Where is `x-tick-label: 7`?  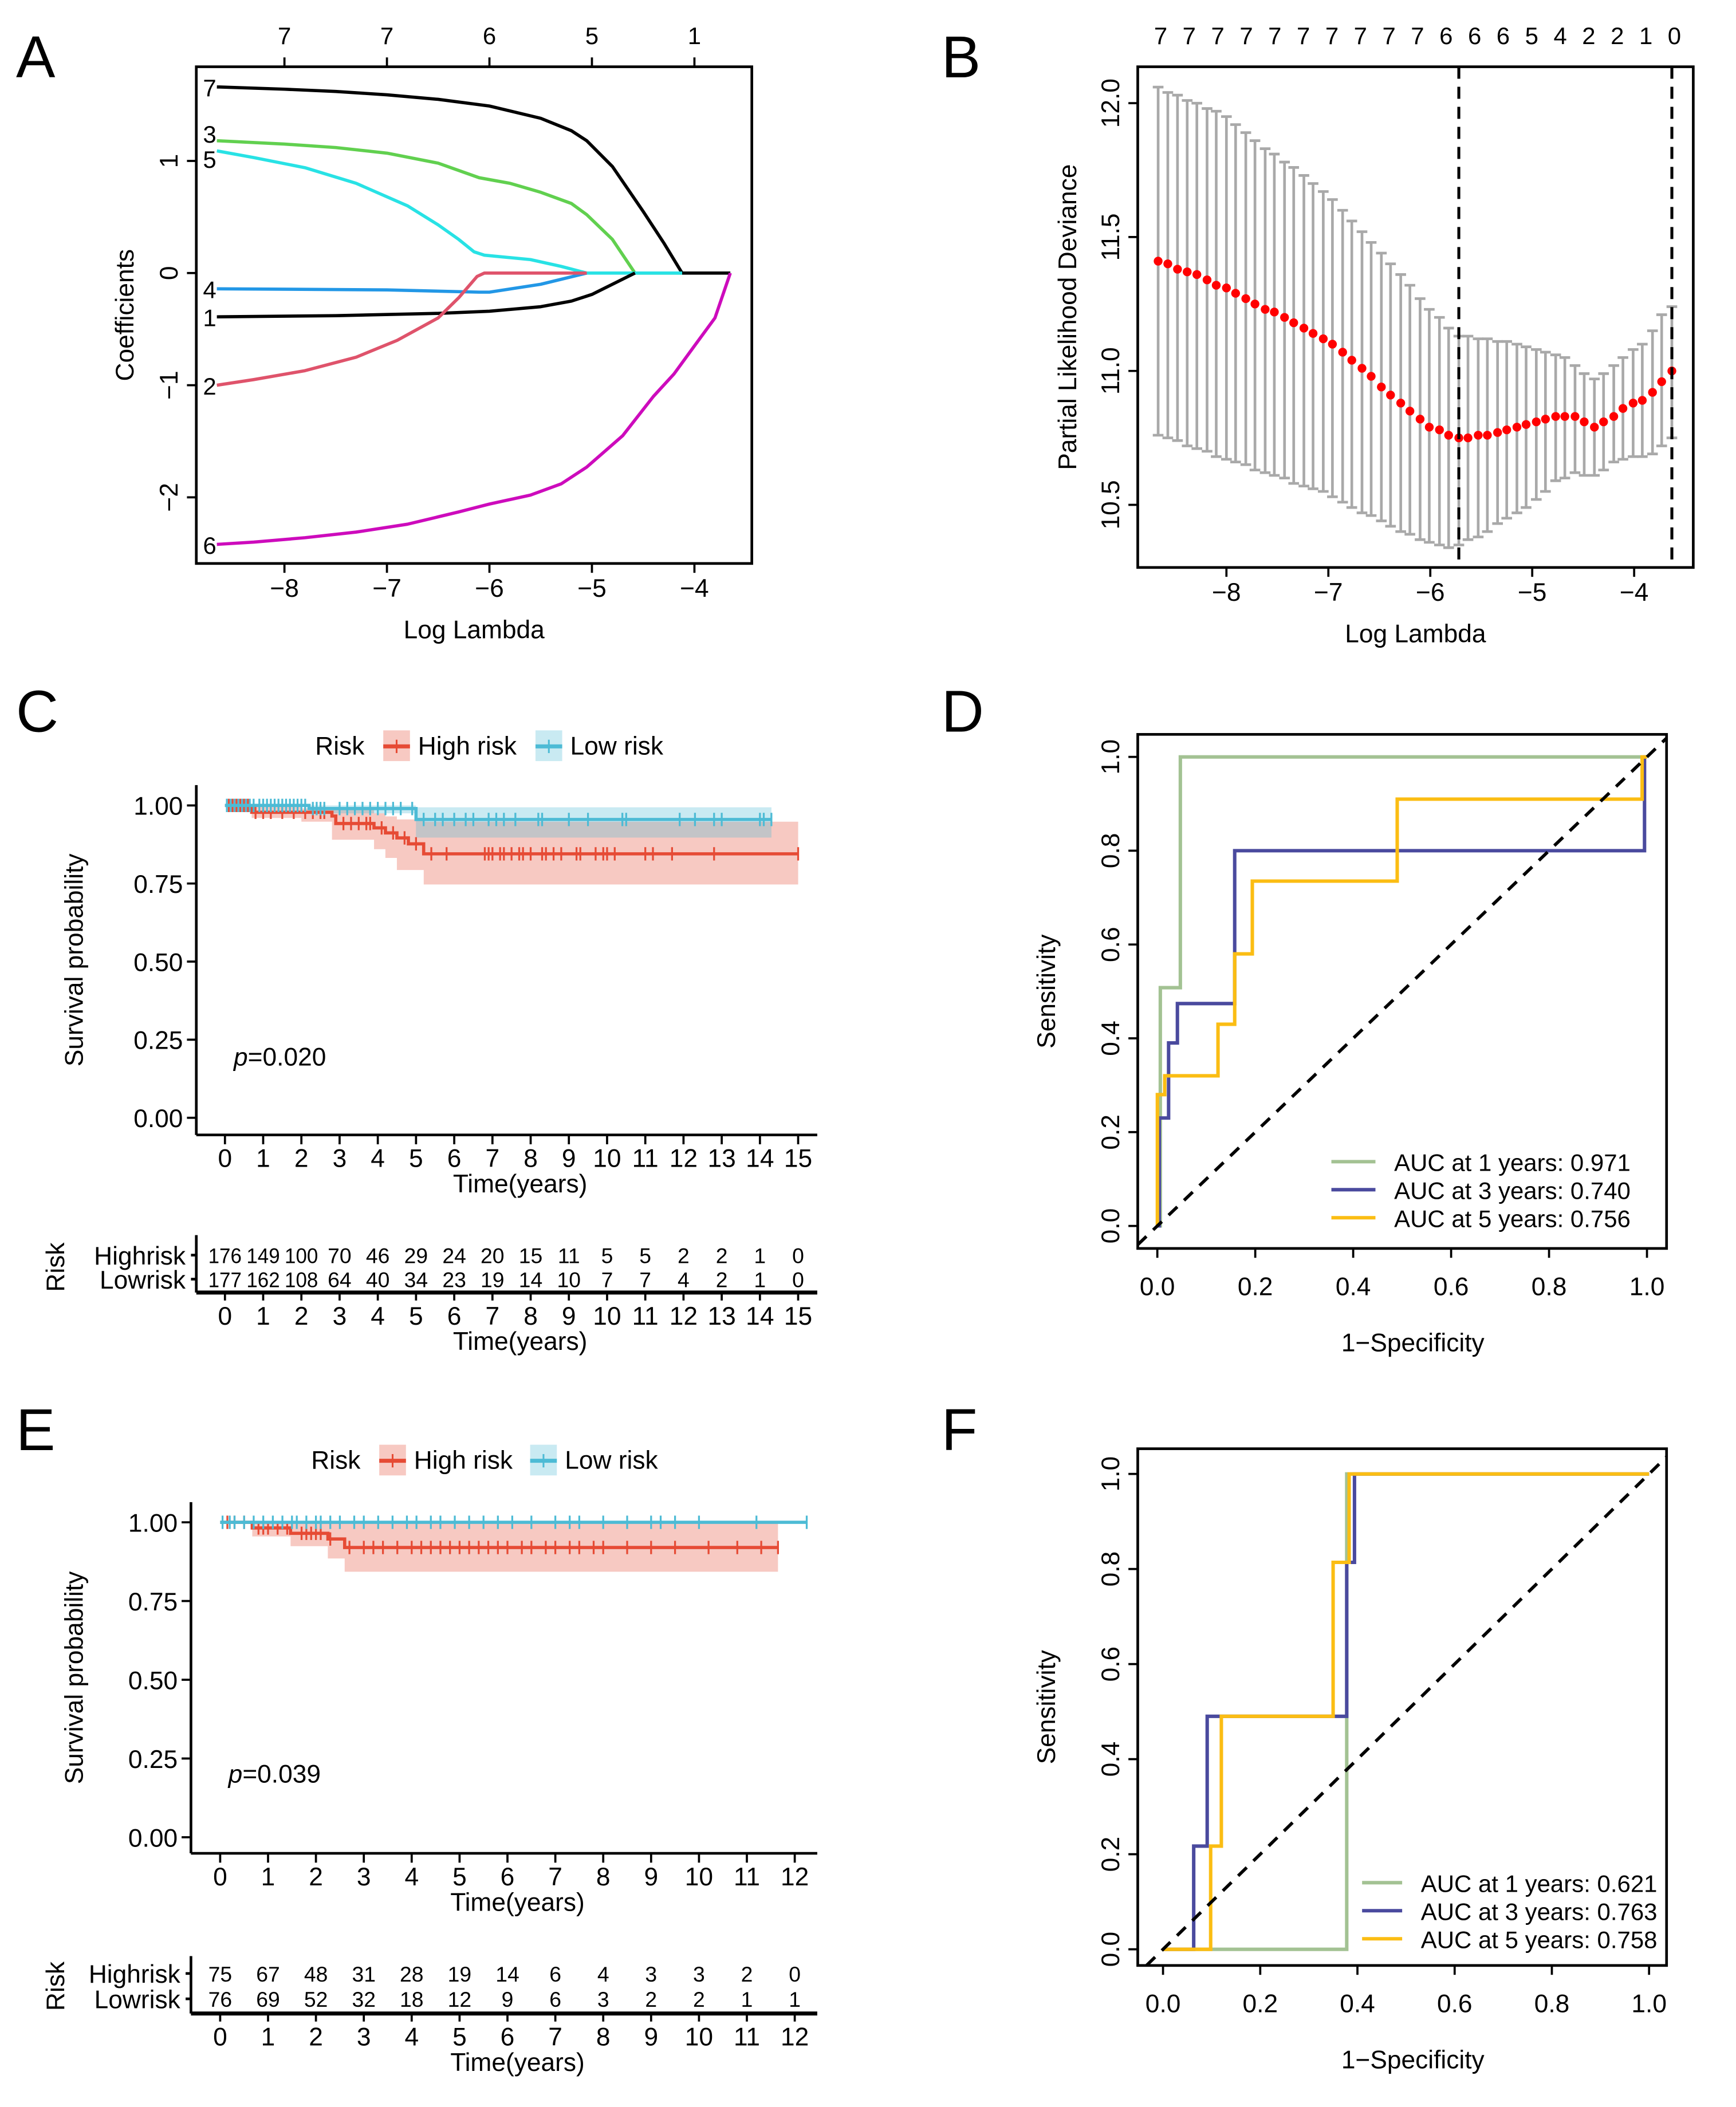 x-tick-label: 7 is located at coordinates (555, 1877).